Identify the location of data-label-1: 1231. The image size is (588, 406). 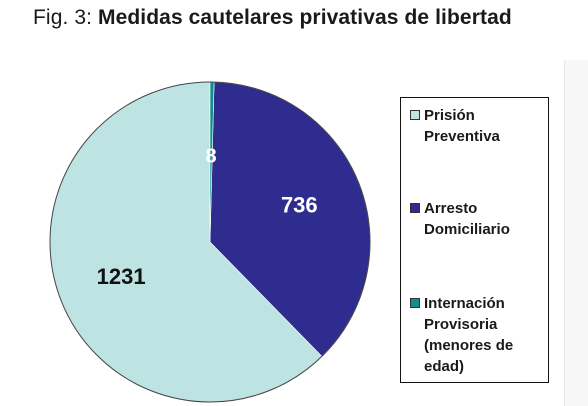
(121, 276).